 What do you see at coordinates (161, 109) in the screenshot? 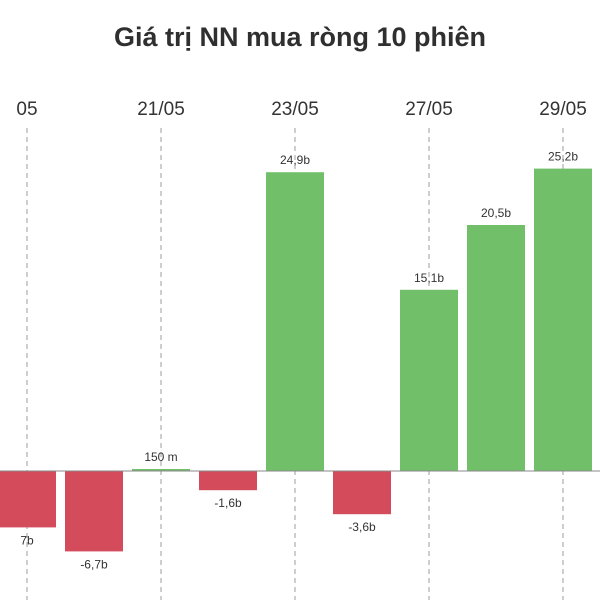
I see `x-tick-label: 21/05` at bounding box center [161, 109].